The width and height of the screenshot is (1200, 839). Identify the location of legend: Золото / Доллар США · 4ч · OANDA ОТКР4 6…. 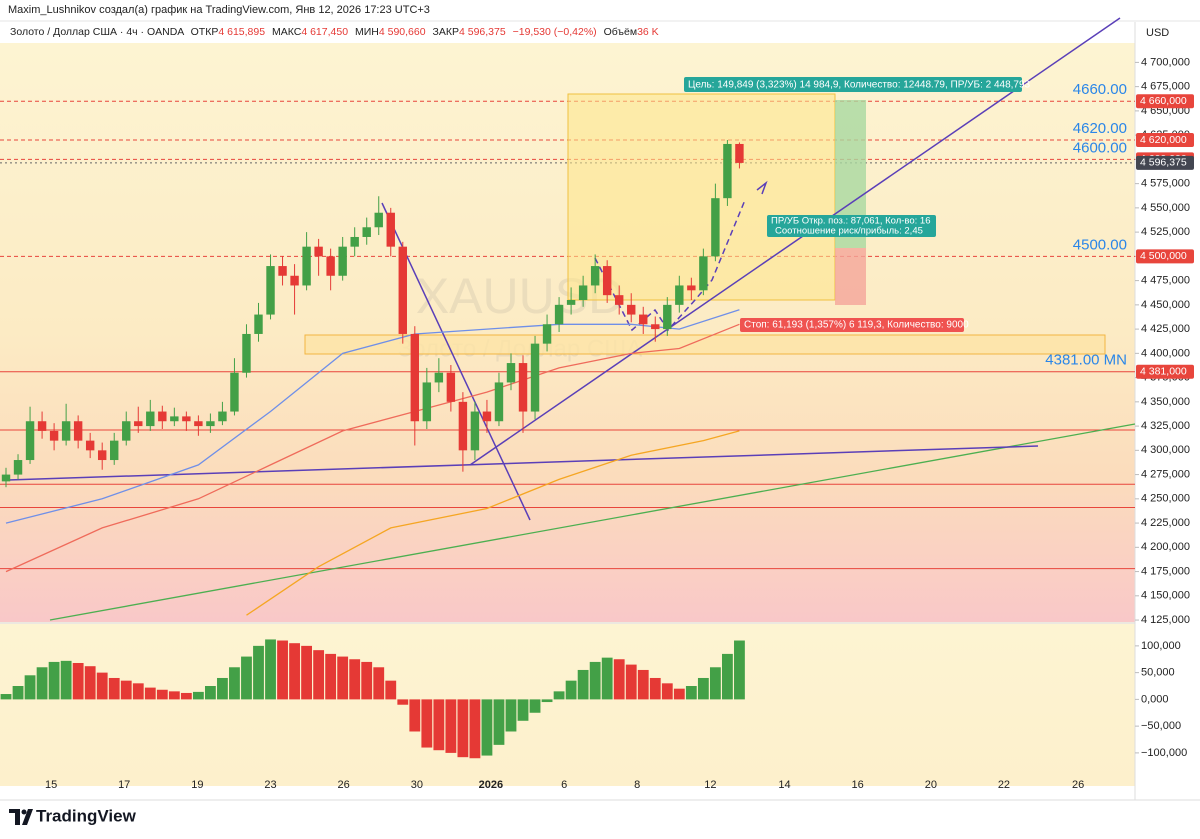
(334, 32).